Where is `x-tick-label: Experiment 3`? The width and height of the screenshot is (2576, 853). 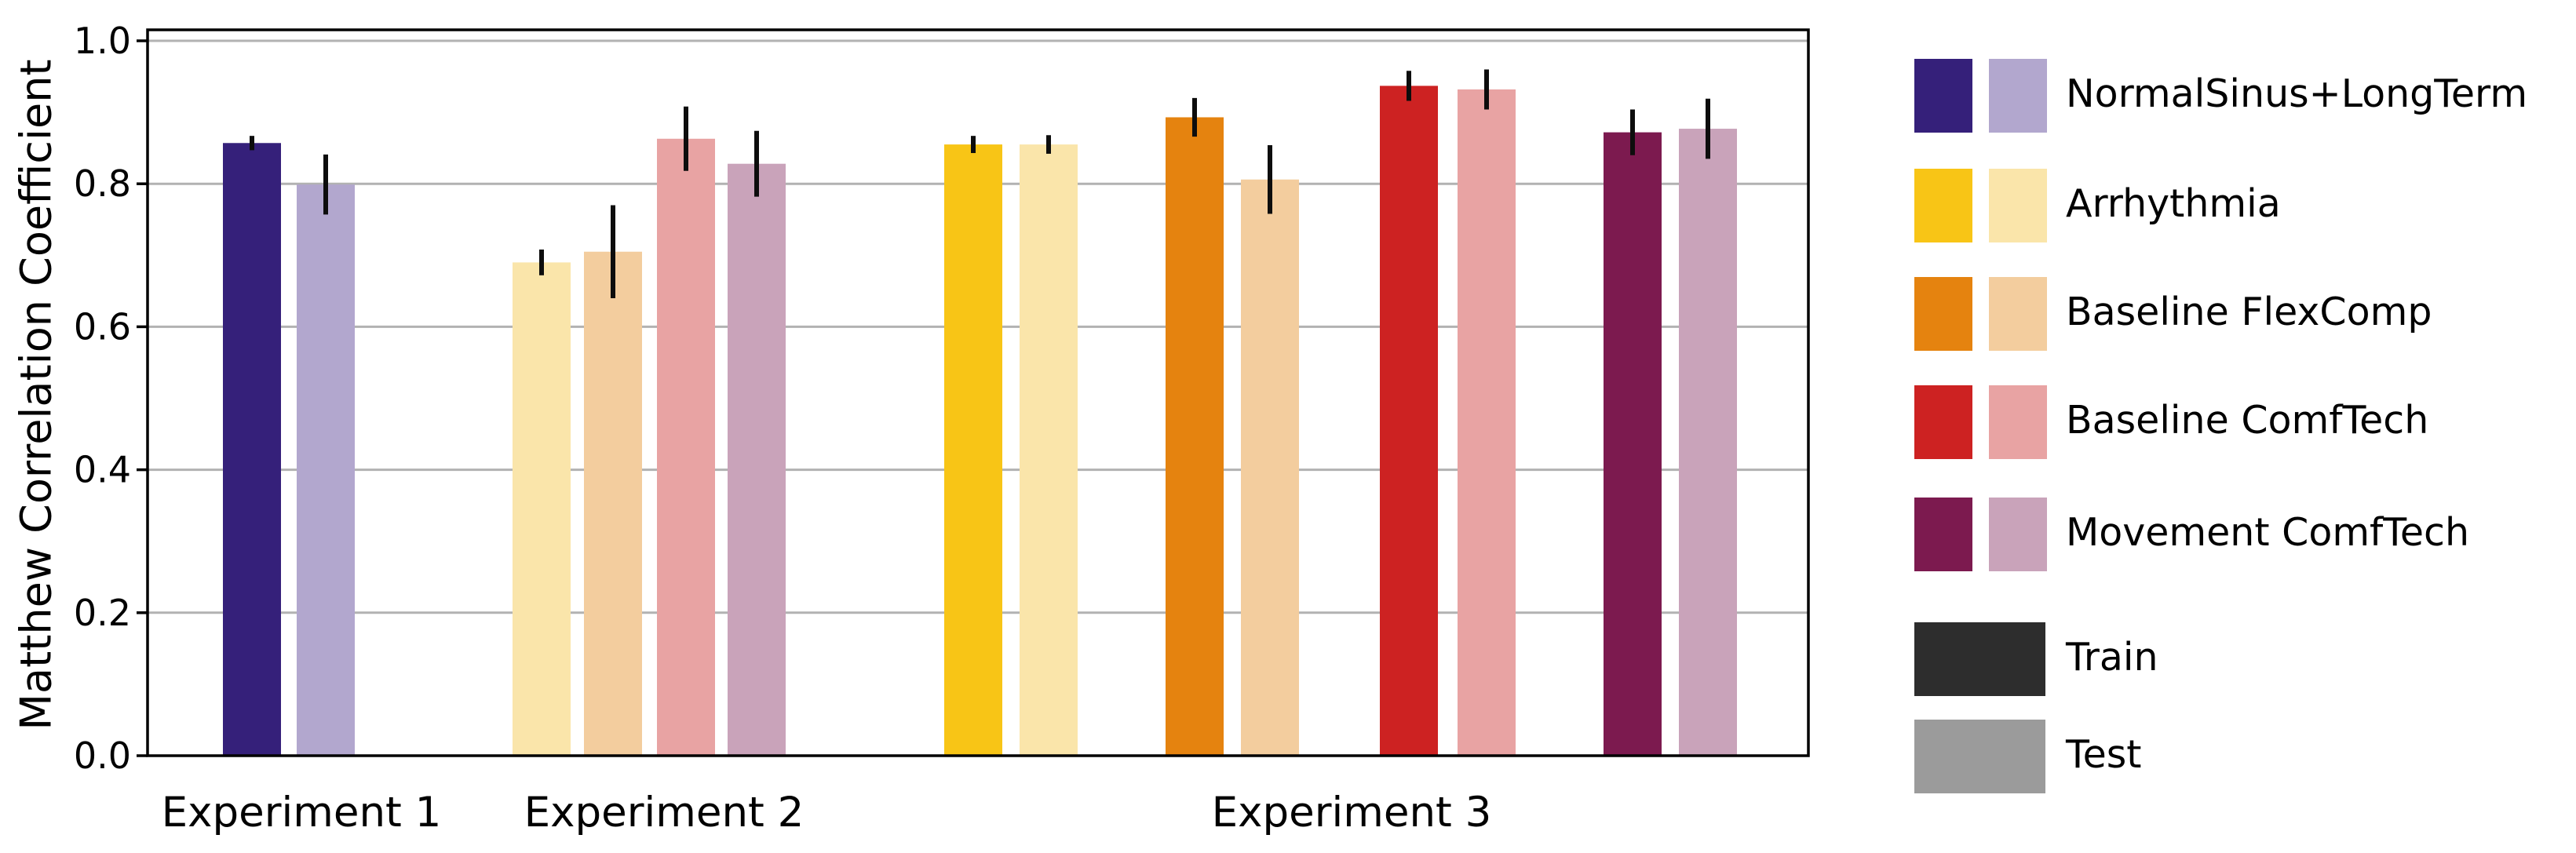
x-tick-label: Experiment 3 is located at coordinates (1352, 813).